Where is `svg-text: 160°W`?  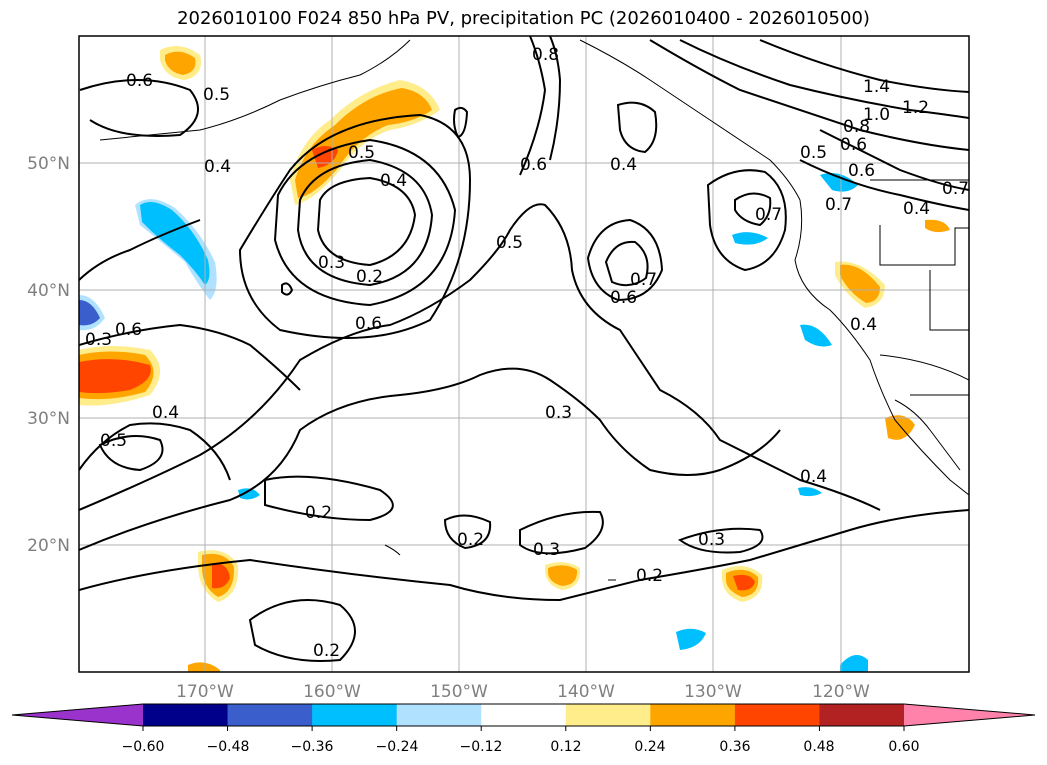
svg-text: 160°W is located at coordinates (332, 692).